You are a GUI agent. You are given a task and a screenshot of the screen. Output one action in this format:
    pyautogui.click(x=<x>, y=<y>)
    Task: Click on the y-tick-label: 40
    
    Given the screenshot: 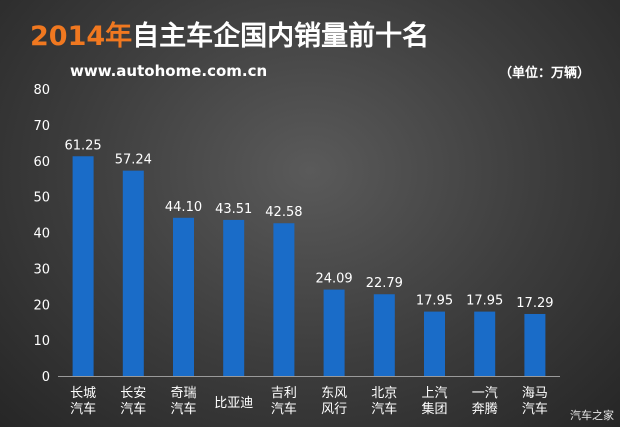 What is the action you would take?
    pyautogui.click(x=41, y=234)
    